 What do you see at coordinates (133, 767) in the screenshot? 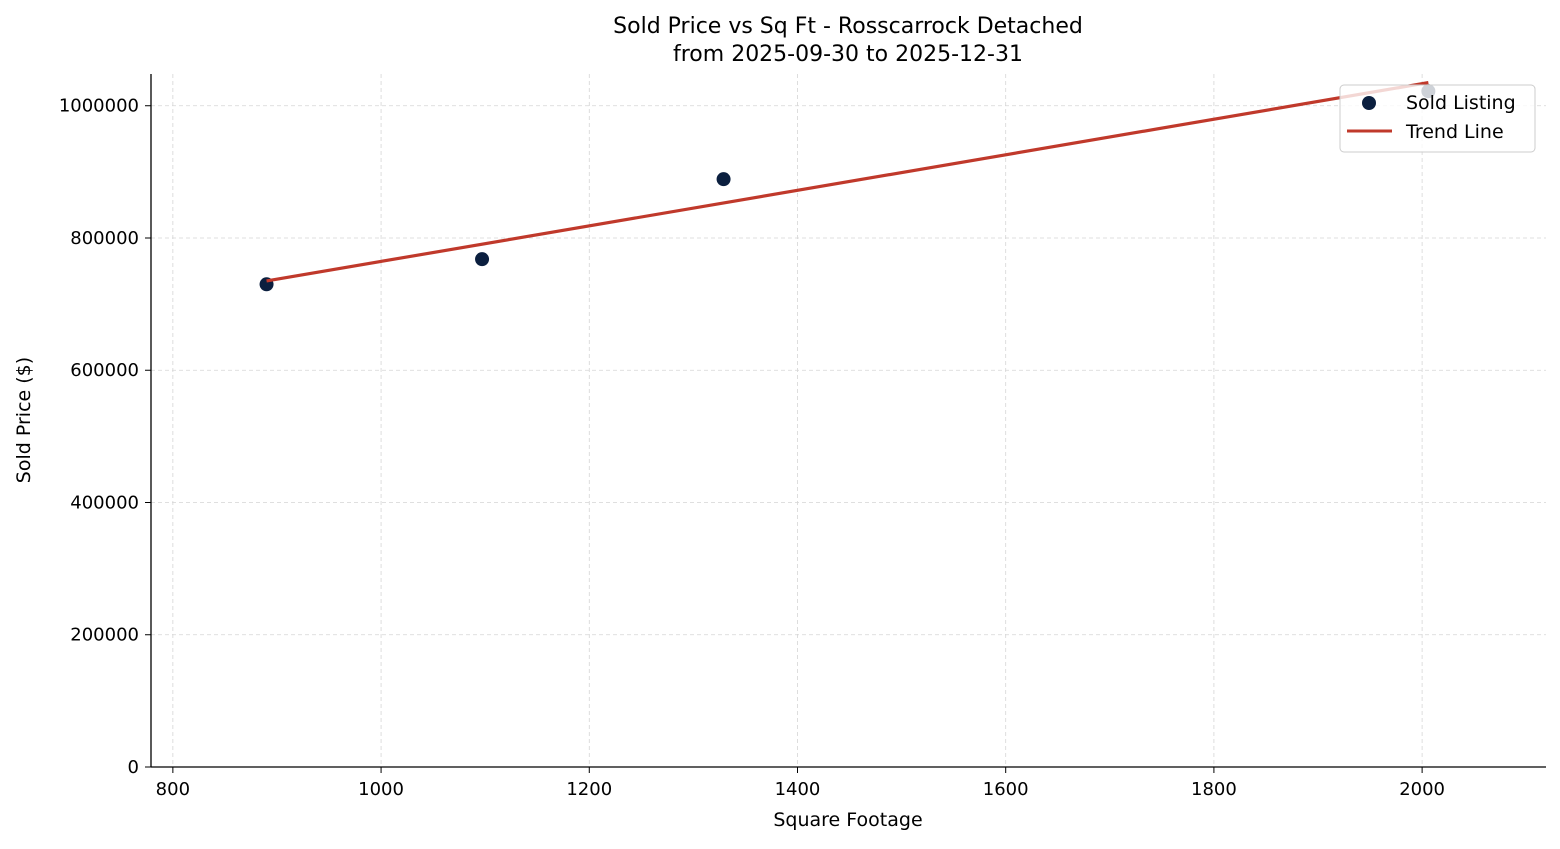
I see `y-tick-label: 0` at bounding box center [133, 767].